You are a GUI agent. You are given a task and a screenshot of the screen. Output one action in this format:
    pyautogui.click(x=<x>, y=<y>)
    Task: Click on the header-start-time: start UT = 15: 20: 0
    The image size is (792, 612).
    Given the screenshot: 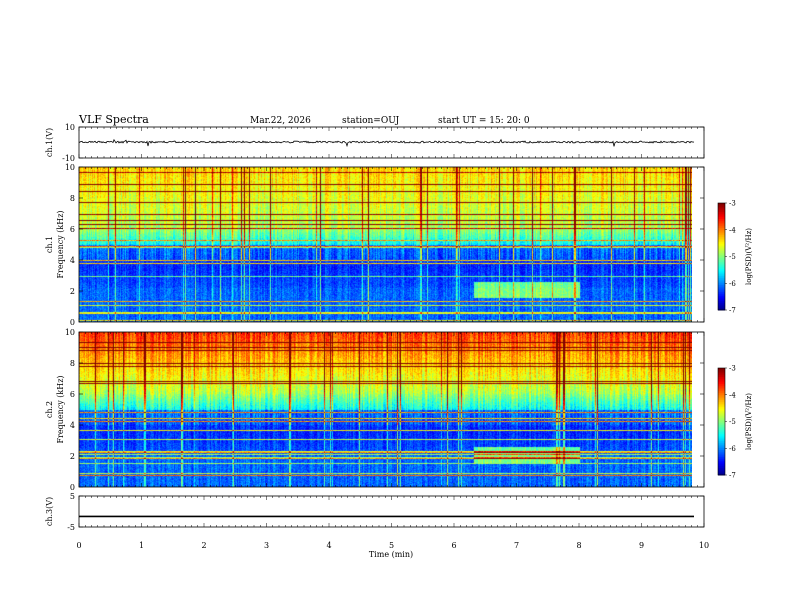 What is the action you would take?
    pyautogui.click(x=484, y=121)
    